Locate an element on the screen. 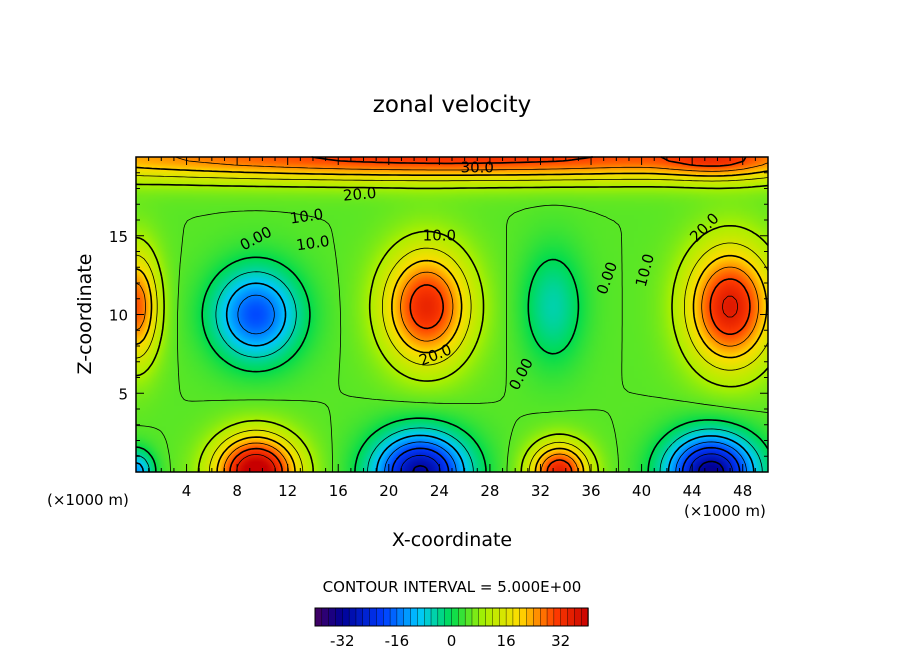 Image resolution: width=904 pixels, height=654 pixels. x-tick-label: 40 is located at coordinates (641, 491).